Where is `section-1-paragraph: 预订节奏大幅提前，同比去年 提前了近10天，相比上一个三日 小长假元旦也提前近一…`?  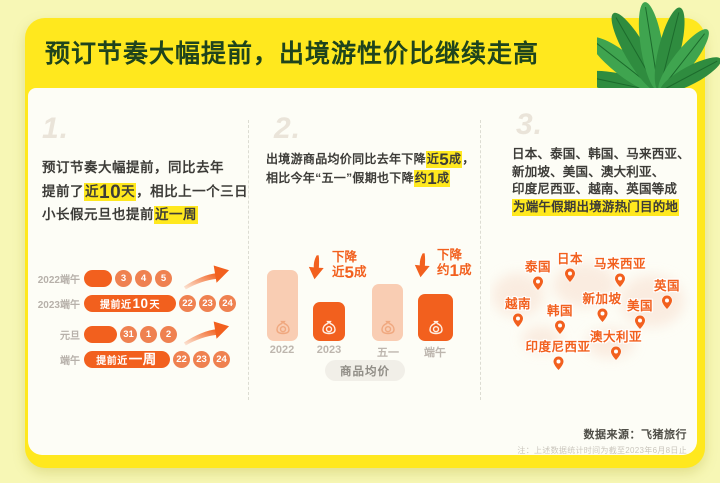
section-1-paragraph: 预订节奏大幅提前，同比去年 提前了近10天，相比上一个三日 小长假元旦也提前近一… is located at coordinates (145, 192).